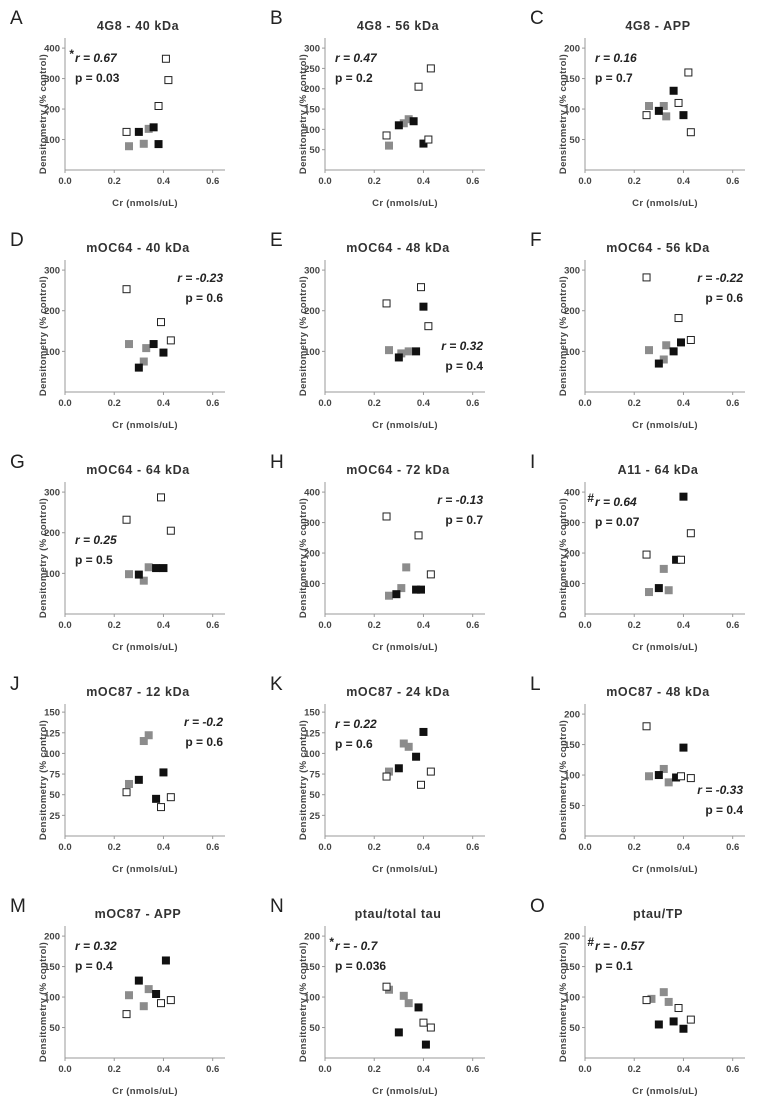 The image size is (780, 1113). Describe the element at coordinates (536, 240) in the screenshot. I see `panel-letter: F` at that location.